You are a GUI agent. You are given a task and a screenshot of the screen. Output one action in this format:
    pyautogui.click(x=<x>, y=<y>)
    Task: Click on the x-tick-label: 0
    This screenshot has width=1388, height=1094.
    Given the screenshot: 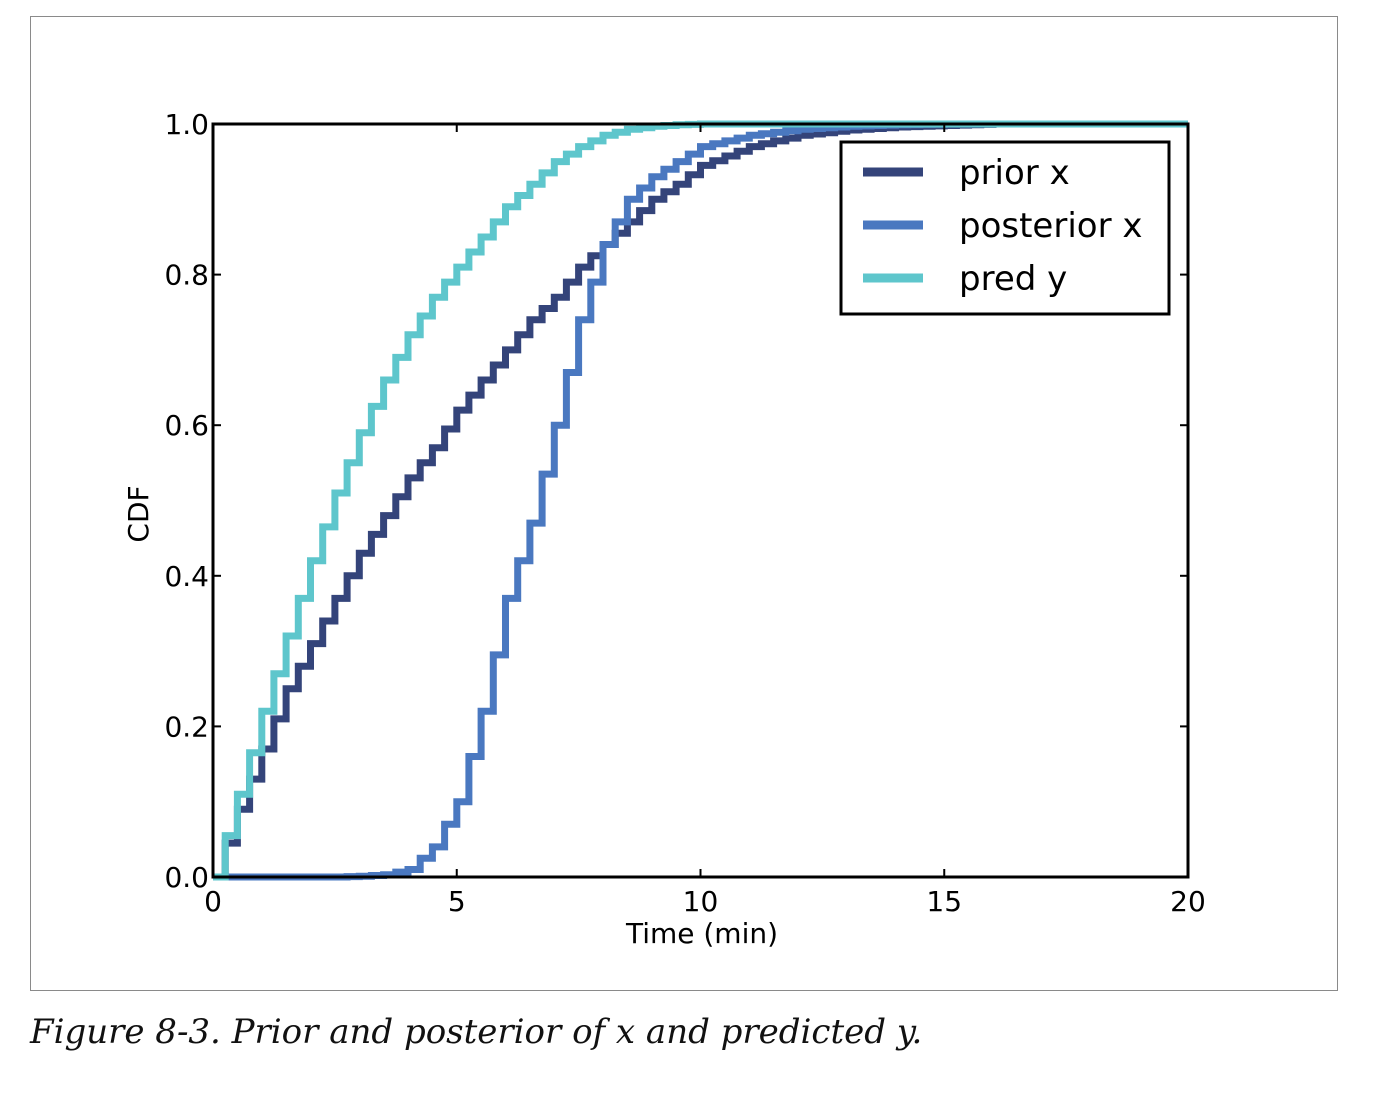 What is the action you would take?
    pyautogui.click(x=213, y=901)
    